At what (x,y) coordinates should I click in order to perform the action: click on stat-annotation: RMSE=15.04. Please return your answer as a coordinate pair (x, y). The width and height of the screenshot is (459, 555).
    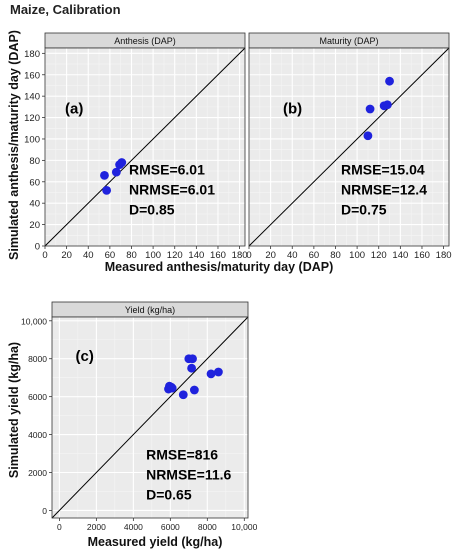
    Looking at the image, I should click on (383, 170).